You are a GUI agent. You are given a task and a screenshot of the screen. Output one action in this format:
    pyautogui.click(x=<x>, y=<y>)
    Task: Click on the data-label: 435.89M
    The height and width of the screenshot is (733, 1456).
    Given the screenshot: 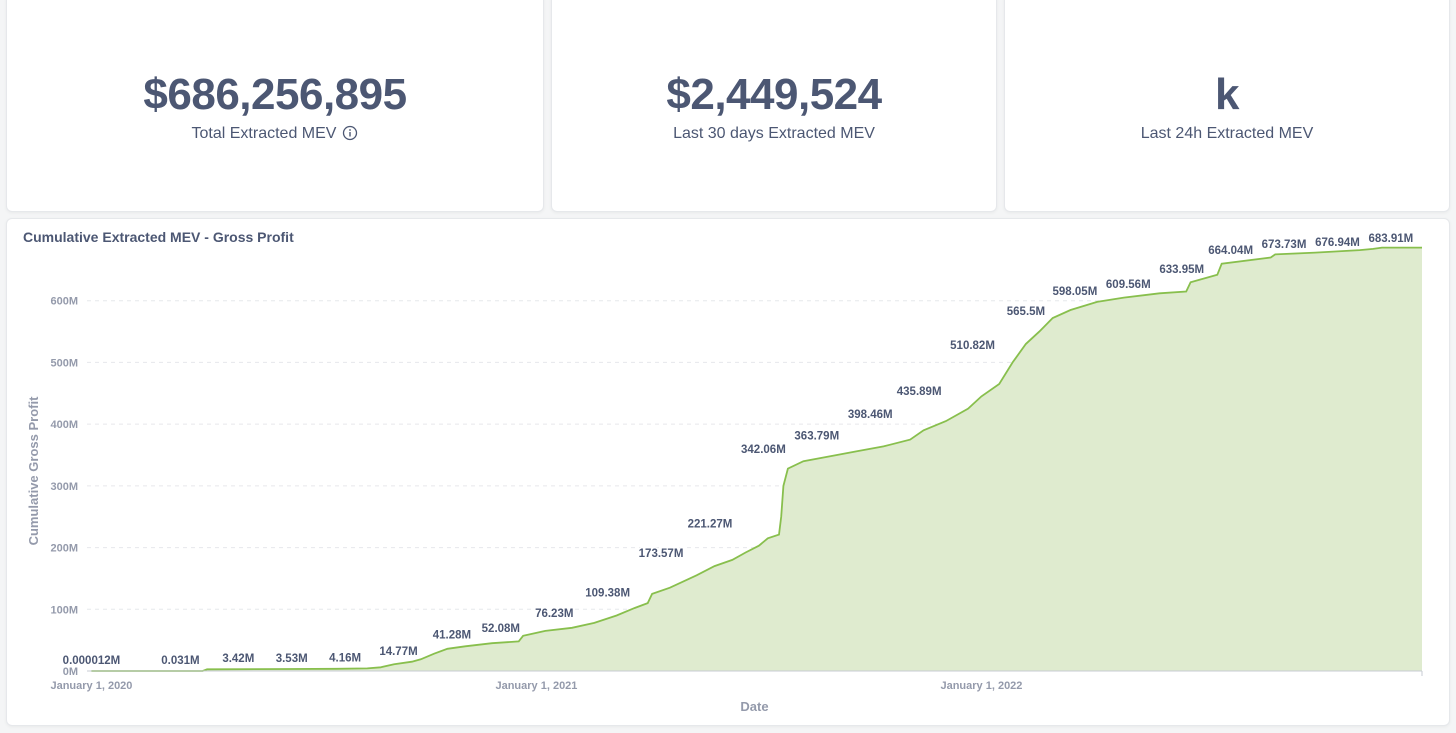 What is the action you would take?
    pyautogui.click(x=919, y=392)
    